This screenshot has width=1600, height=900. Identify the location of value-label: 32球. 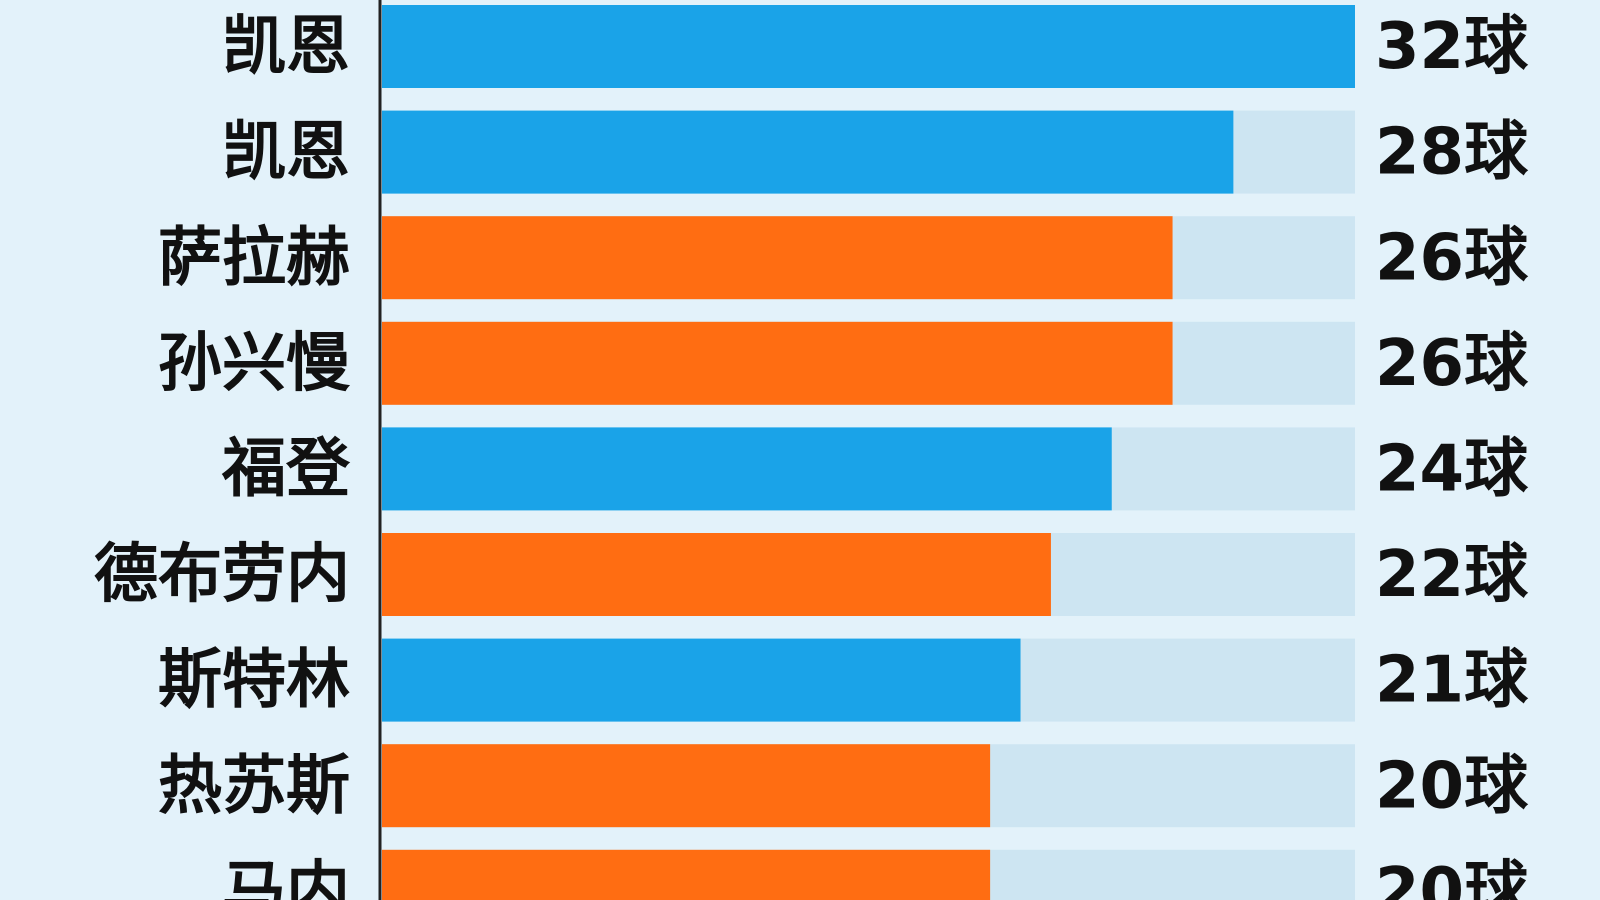
(1452, 47).